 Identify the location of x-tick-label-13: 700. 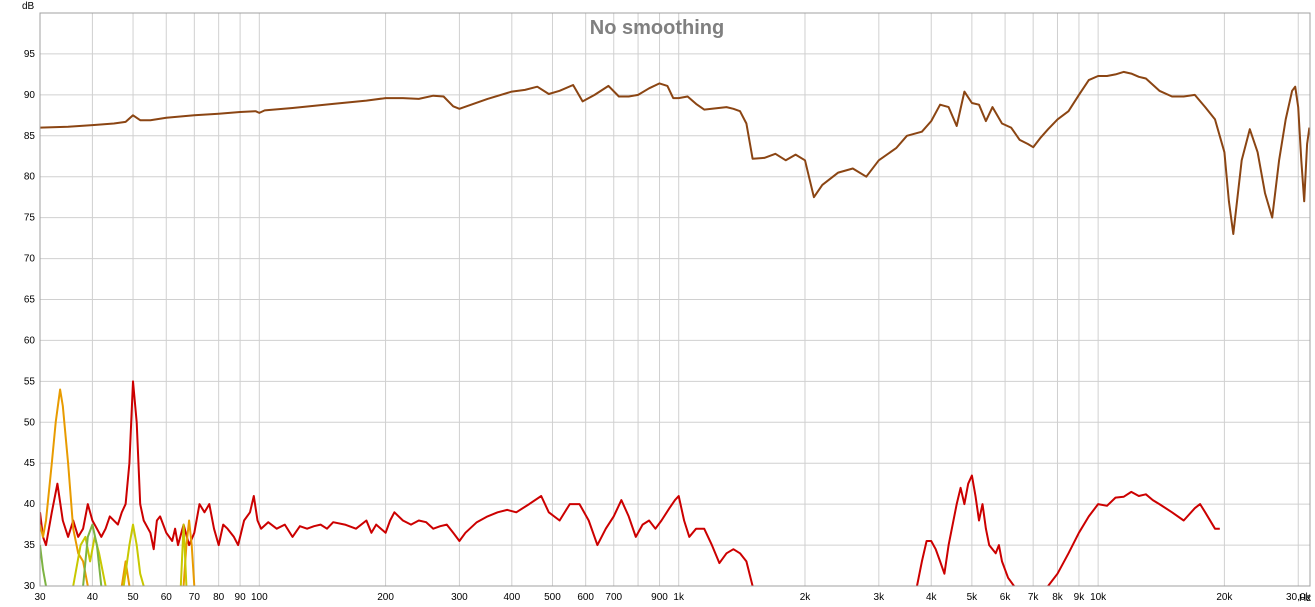
(613, 597).